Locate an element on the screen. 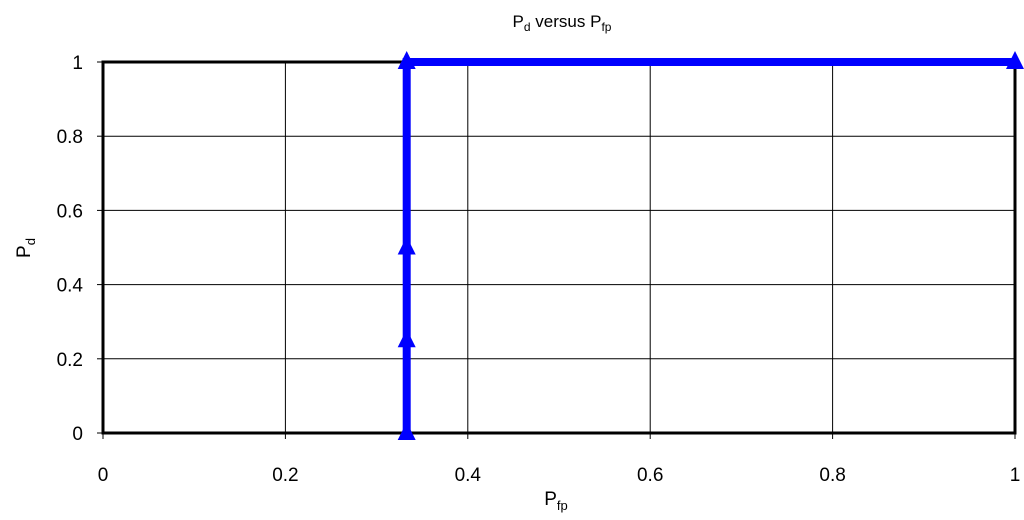 This screenshot has width=1024, height=520. x-tick-label-4: 0.8 is located at coordinates (832, 475).